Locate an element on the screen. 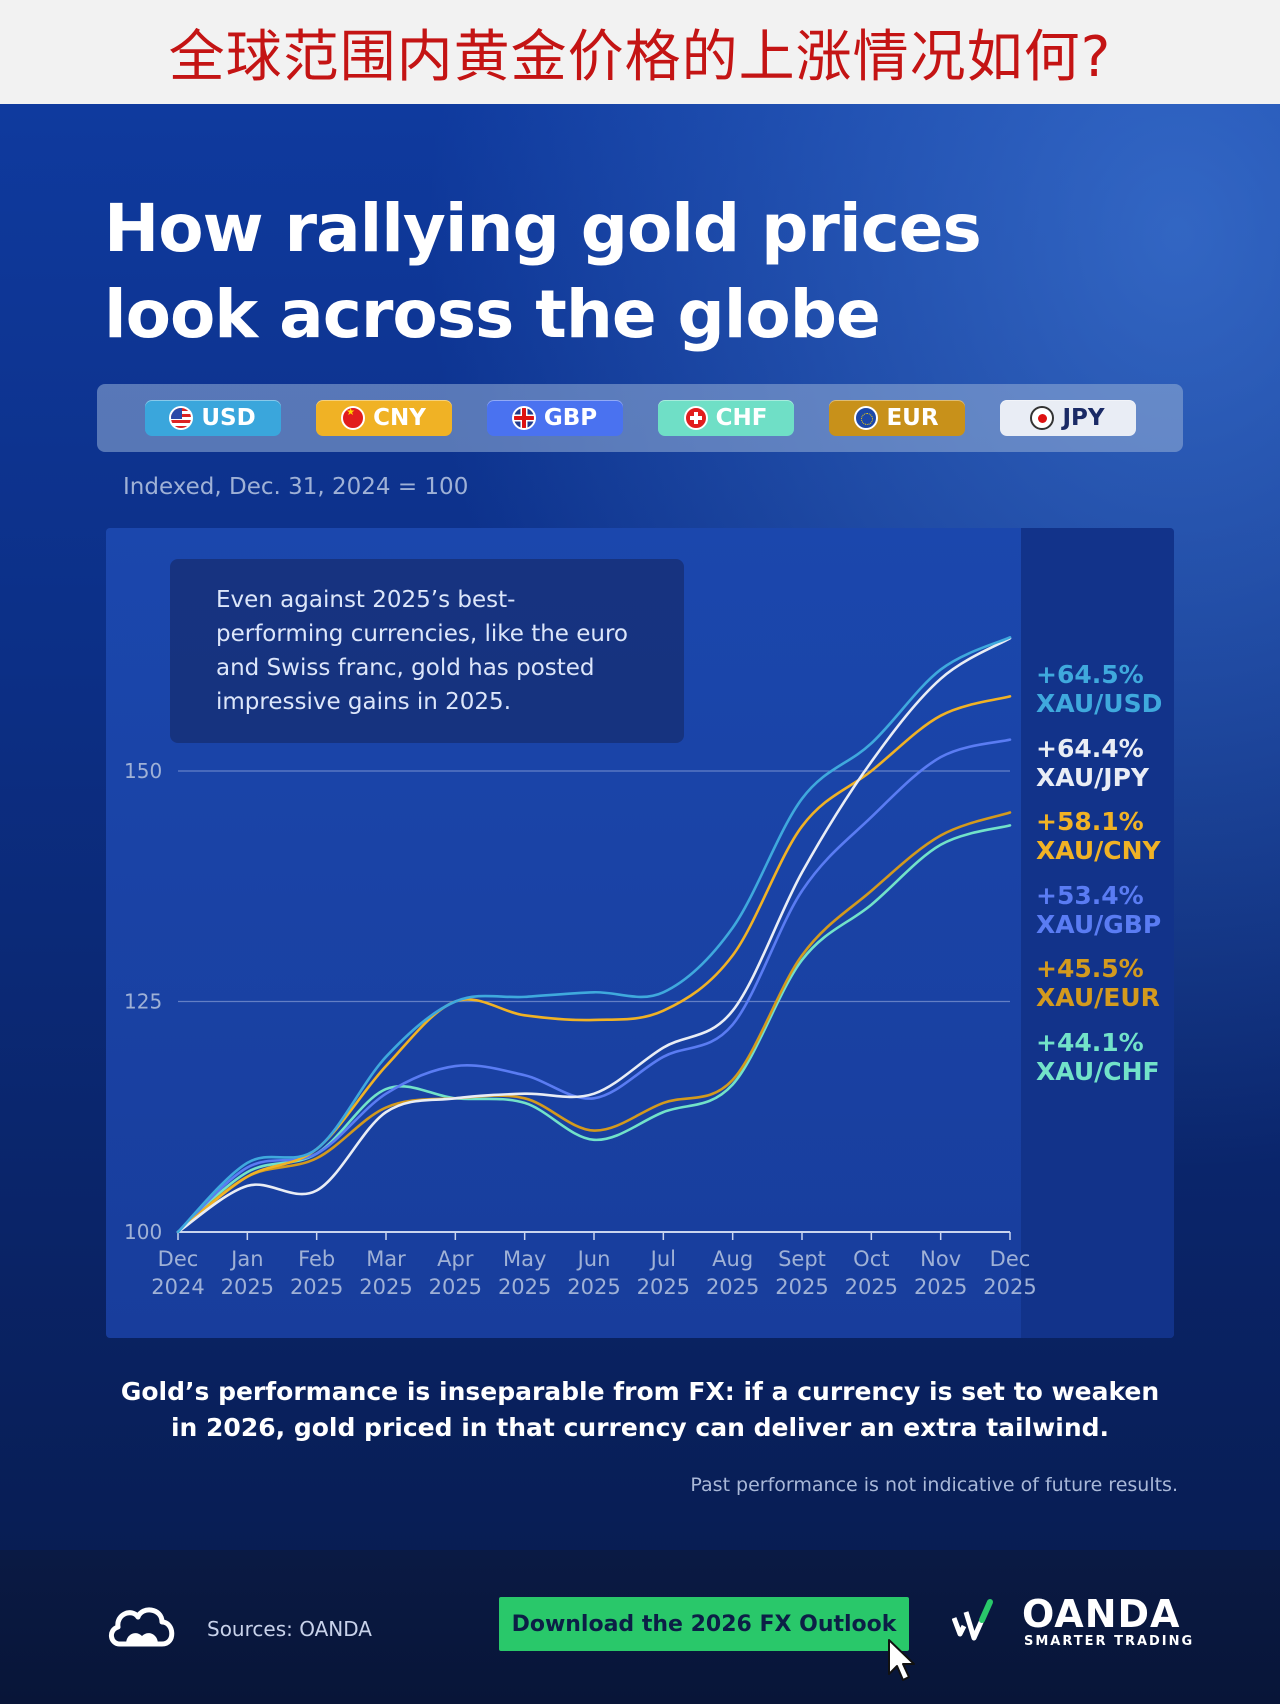 This screenshot has height=1704, width=1280. y-tick-label: 150 is located at coordinates (143, 771).